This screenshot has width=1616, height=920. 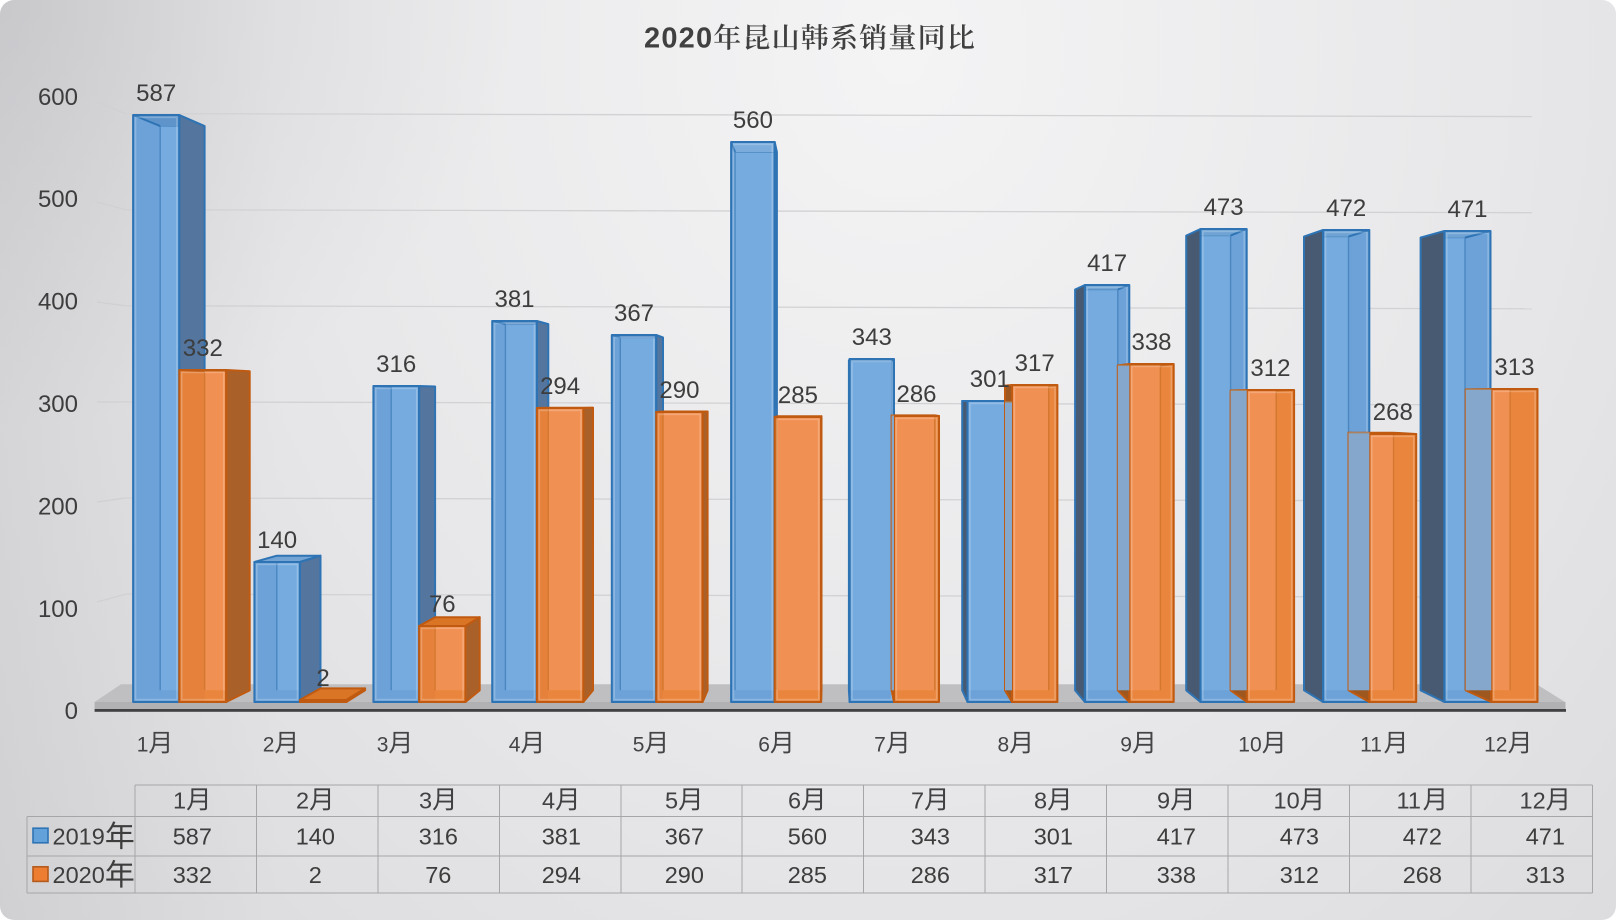 What do you see at coordinates (58, 199) in the screenshot?
I see `svg-text: 500` at bounding box center [58, 199].